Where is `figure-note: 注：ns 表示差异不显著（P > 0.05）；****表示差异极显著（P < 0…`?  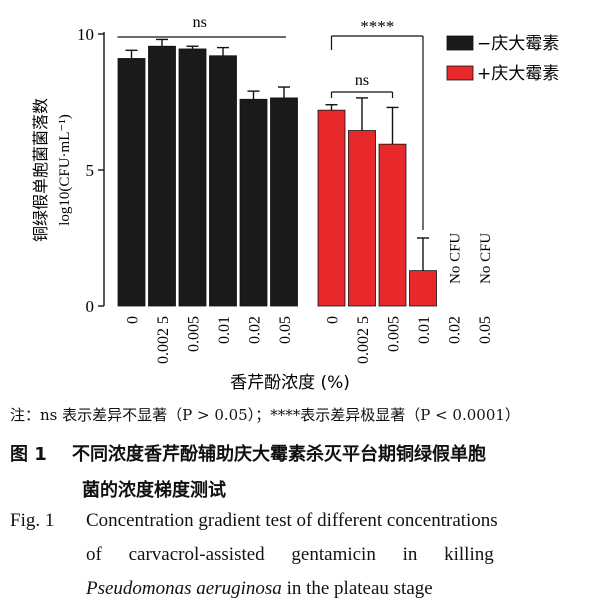 figure-note: 注：ns 表示差异不显著（P > 0.05）；****表示差异极显著（P < 0… is located at coordinates (265, 415).